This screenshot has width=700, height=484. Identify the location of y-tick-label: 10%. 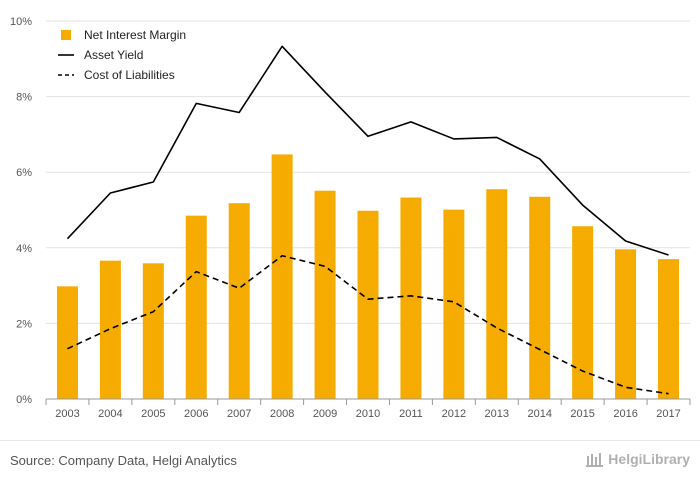
(21, 22).